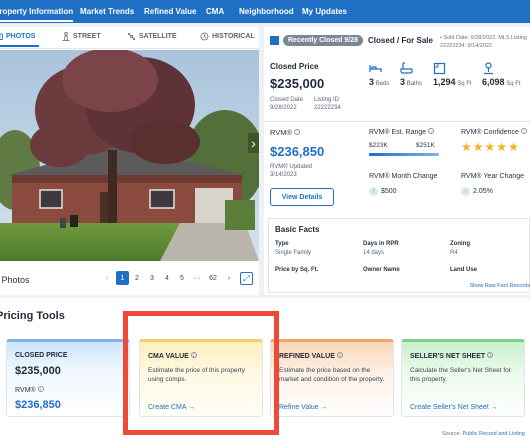 The image size is (530, 442). What do you see at coordinates (107, 278) in the screenshot?
I see `pager-prev: ‹` at bounding box center [107, 278].